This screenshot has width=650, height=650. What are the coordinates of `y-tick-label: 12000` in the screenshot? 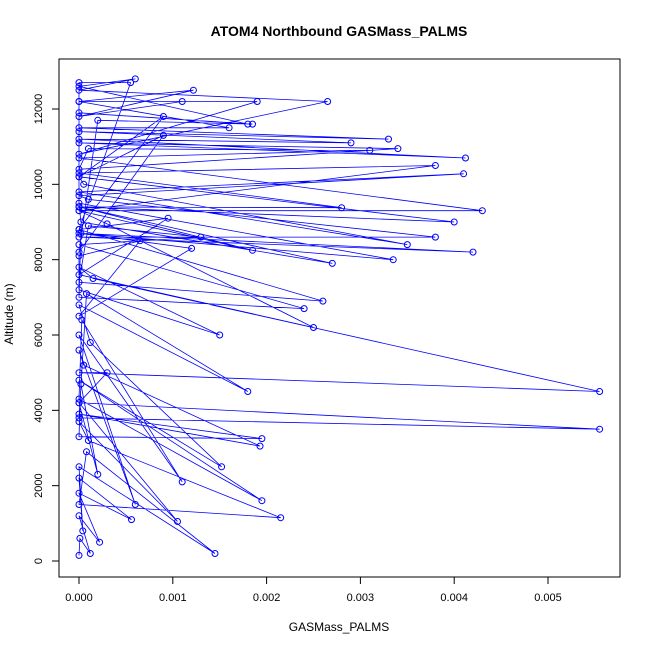 It's located at (39, 109).